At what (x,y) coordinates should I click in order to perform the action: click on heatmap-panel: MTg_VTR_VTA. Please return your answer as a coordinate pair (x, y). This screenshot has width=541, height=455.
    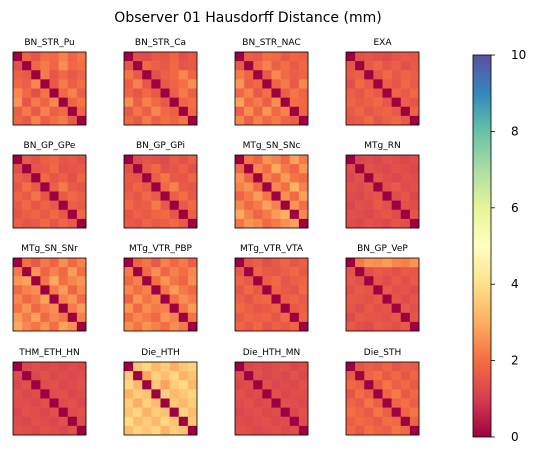
    Looking at the image, I should click on (271, 288).